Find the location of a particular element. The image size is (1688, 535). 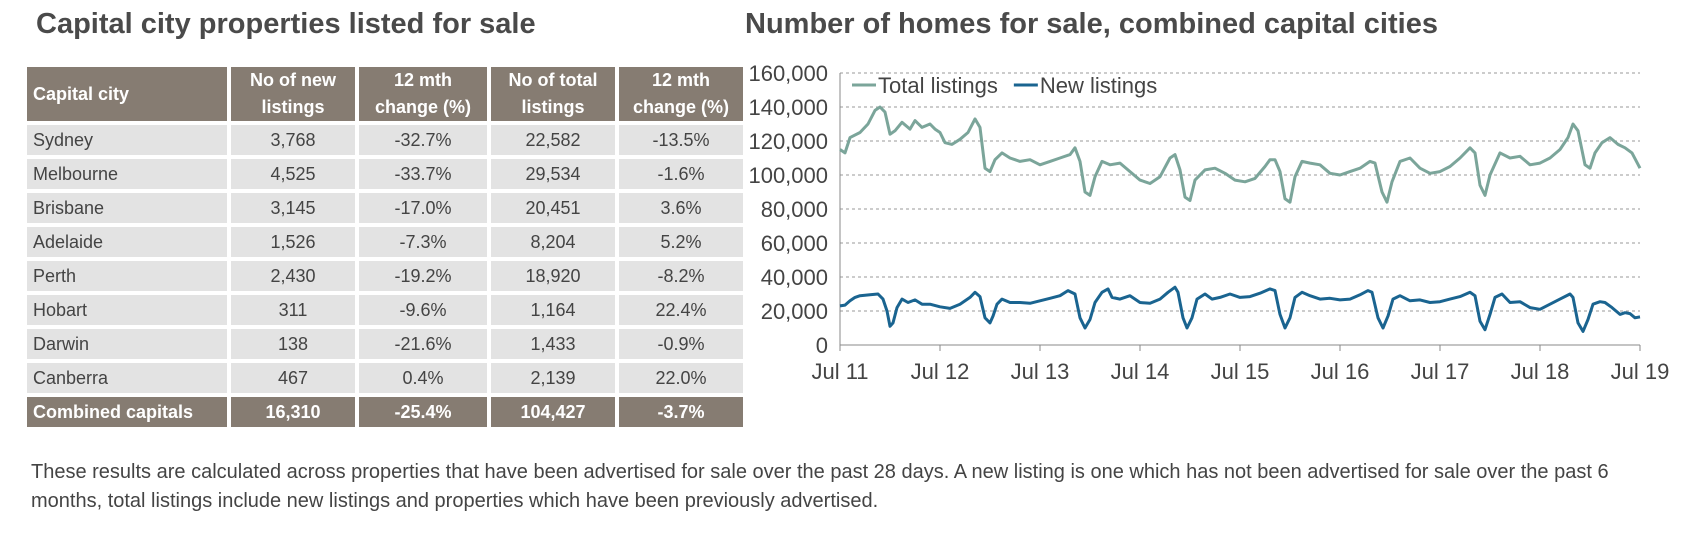

cell-new-change: -32.7% is located at coordinates (423, 140).